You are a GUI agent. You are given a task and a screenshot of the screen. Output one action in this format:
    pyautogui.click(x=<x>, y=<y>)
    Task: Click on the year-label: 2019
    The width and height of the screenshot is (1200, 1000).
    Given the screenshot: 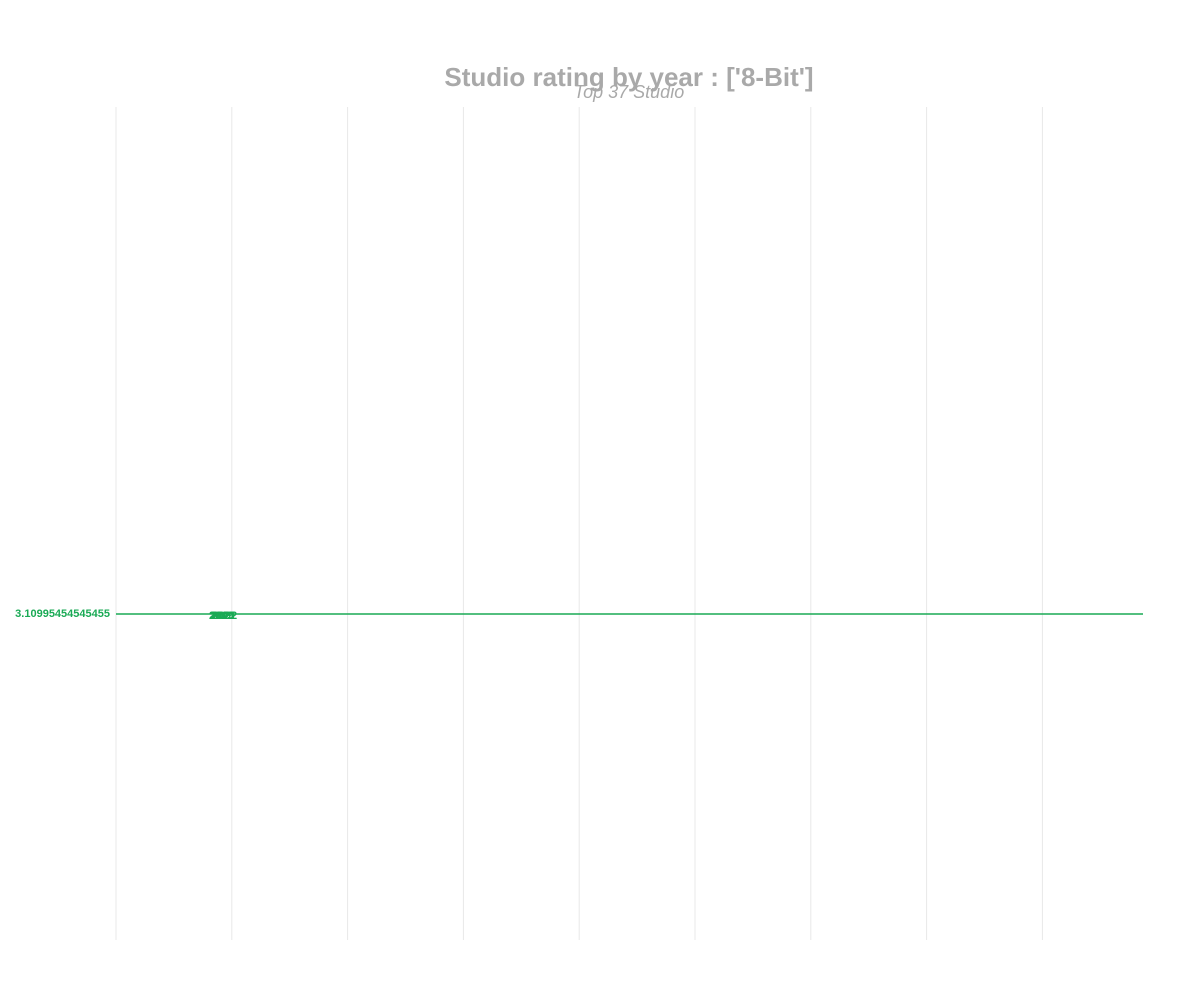 What is the action you would take?
    pyautogui.click(x=221, y=616)
    